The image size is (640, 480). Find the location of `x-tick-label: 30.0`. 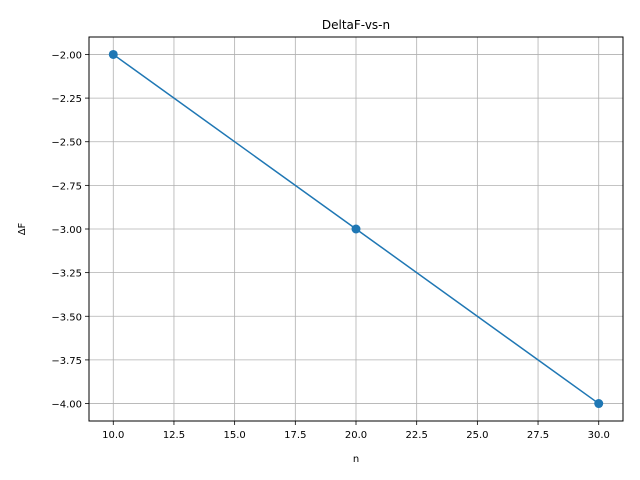

x-tick-label: 30.0 is located at coordinates (599, 435).